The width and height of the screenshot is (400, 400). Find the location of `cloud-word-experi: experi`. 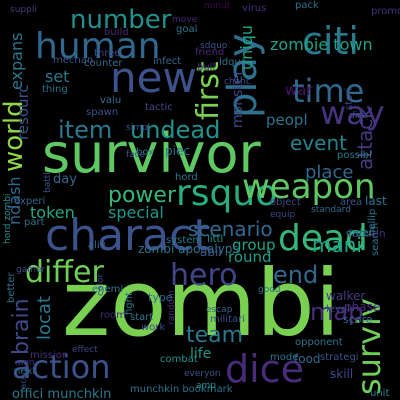

cloud-word-experi: experi is located at coordinates (29, 201).